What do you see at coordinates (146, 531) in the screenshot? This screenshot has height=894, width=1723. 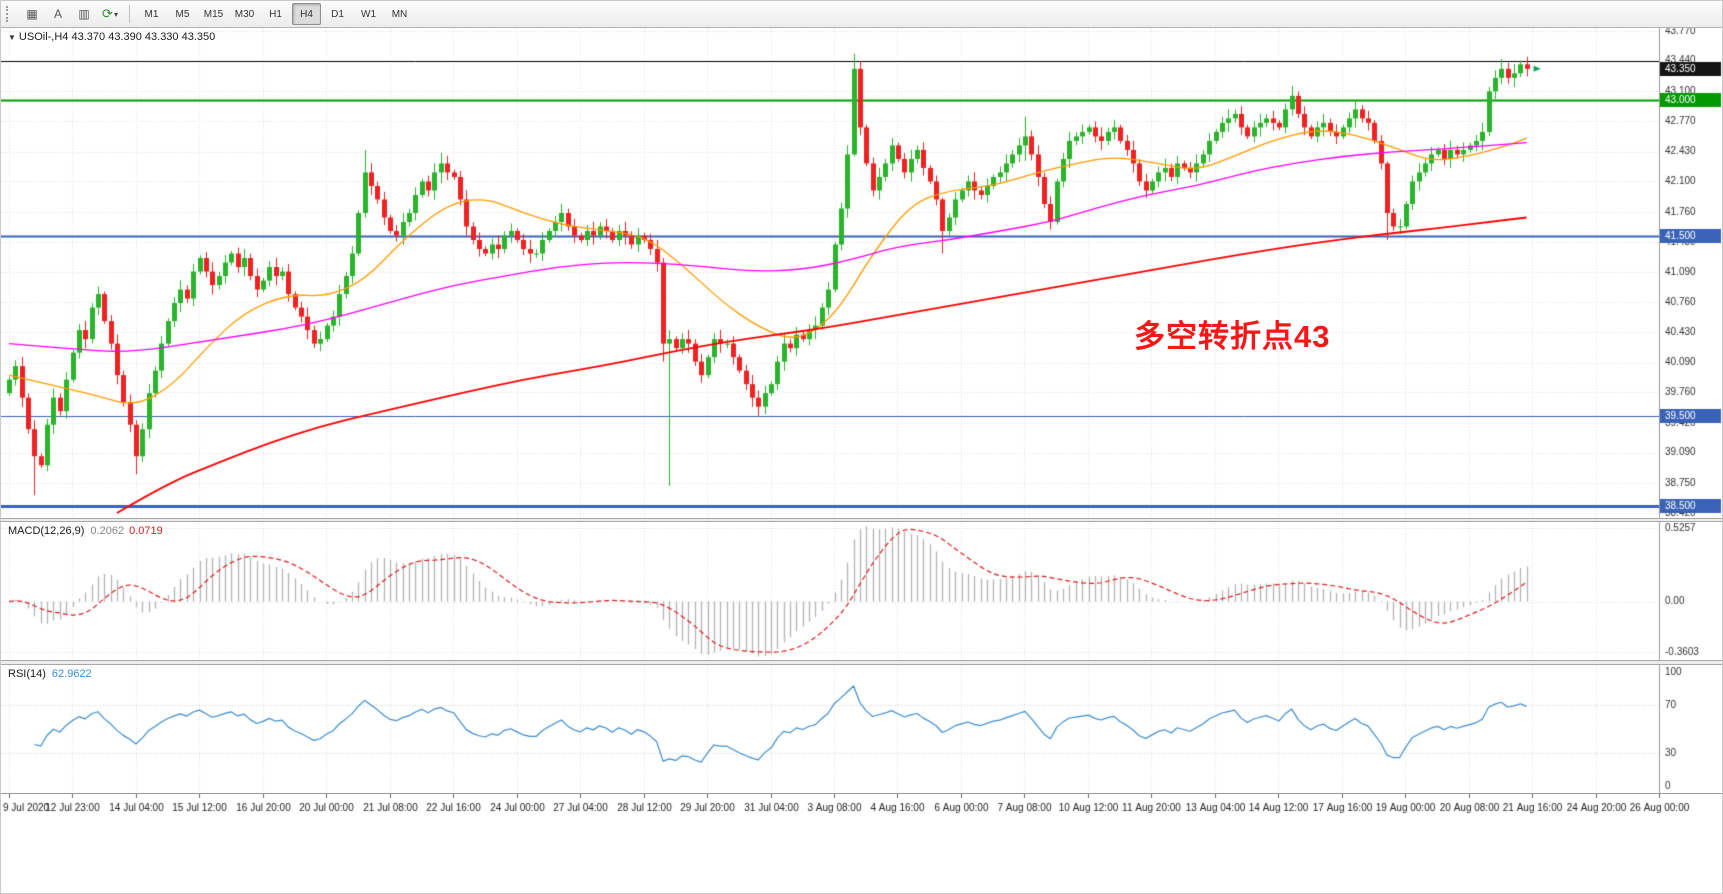 I see `macd-value-signal: 0.0719` at bounding box center [146, 531].